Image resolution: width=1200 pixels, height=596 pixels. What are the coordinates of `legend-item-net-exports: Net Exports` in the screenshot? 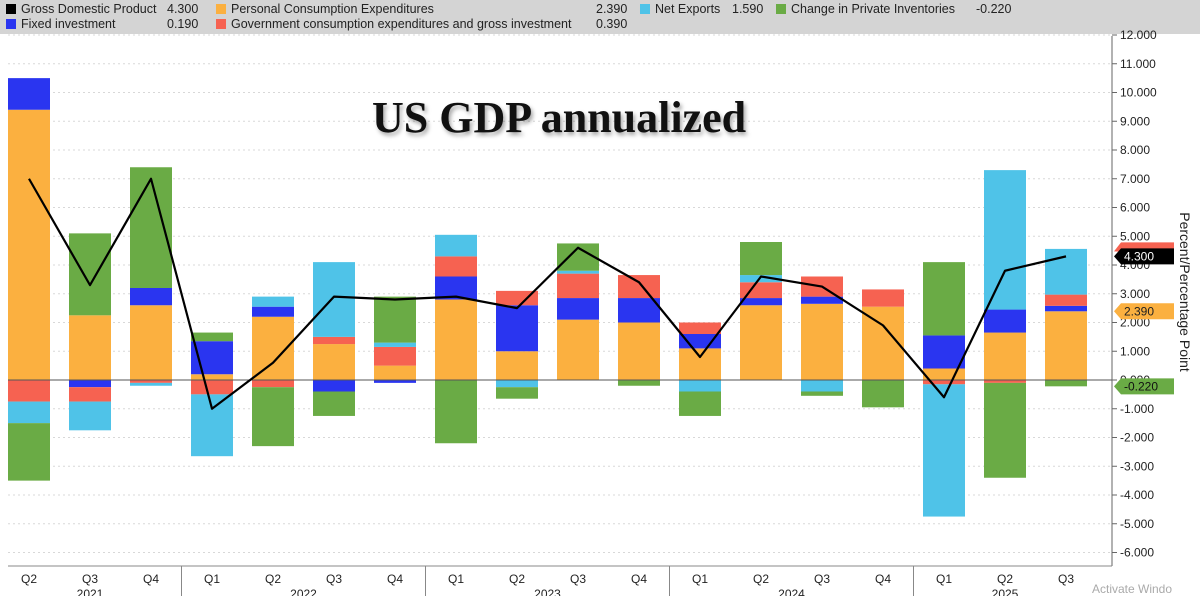 It's located at (680, 9).